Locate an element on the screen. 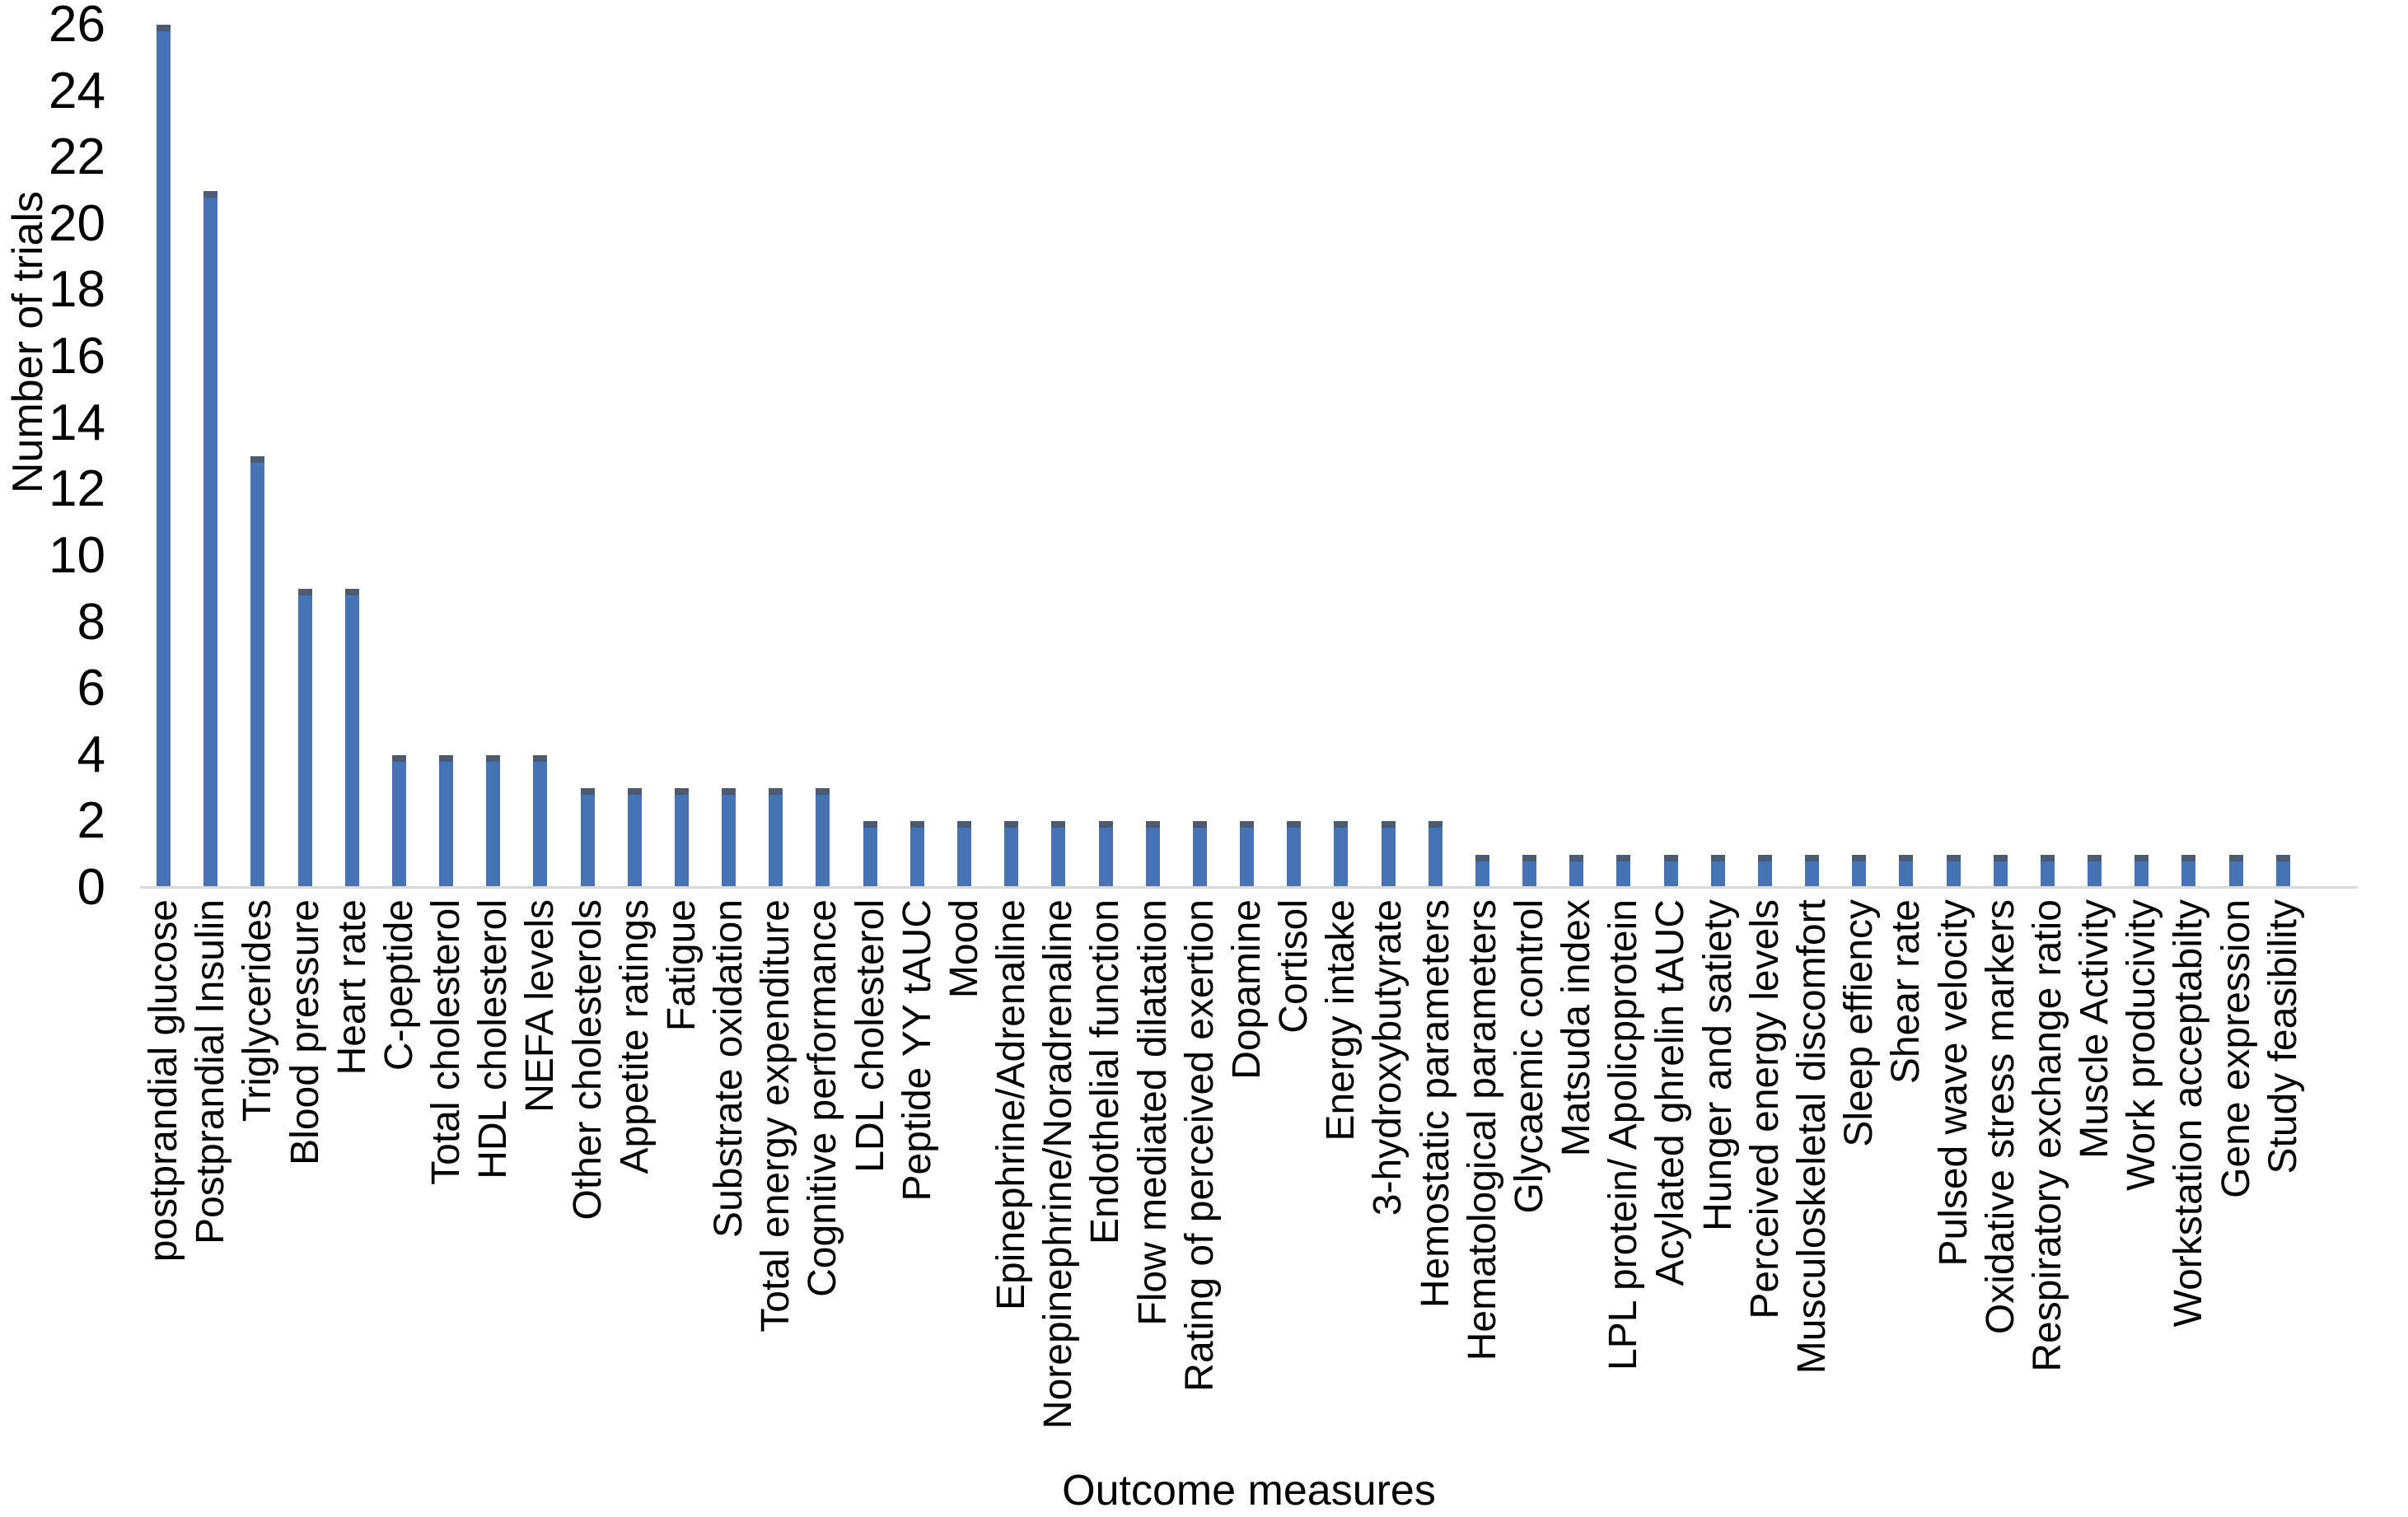 The width and height of the screenshot is (2408, 1517). x-tick-label: Endothelial function is located at coordinates (1105, 1071).